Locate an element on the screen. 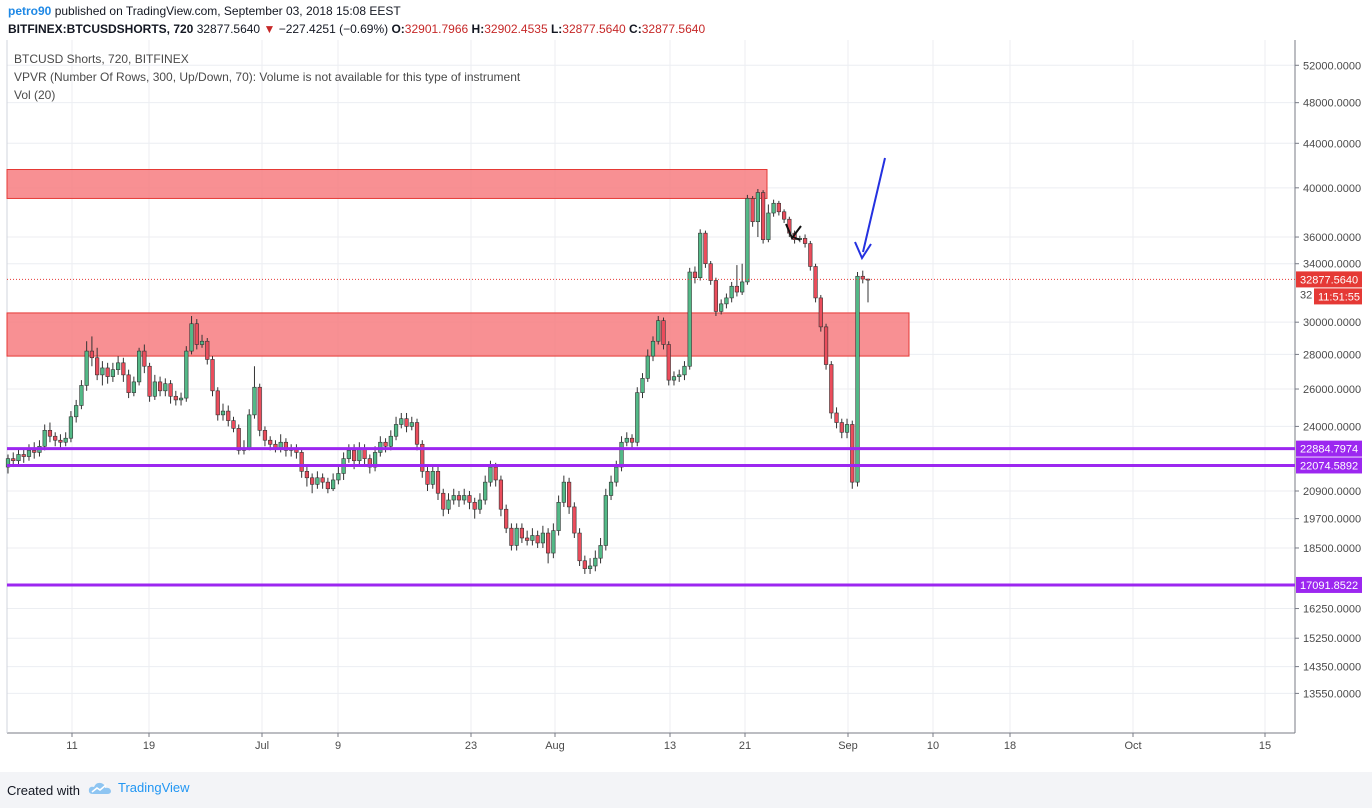 The image size is (1372, 808). change-value: −227.4251 (−0.69%) is located at coordinates (333, 29).